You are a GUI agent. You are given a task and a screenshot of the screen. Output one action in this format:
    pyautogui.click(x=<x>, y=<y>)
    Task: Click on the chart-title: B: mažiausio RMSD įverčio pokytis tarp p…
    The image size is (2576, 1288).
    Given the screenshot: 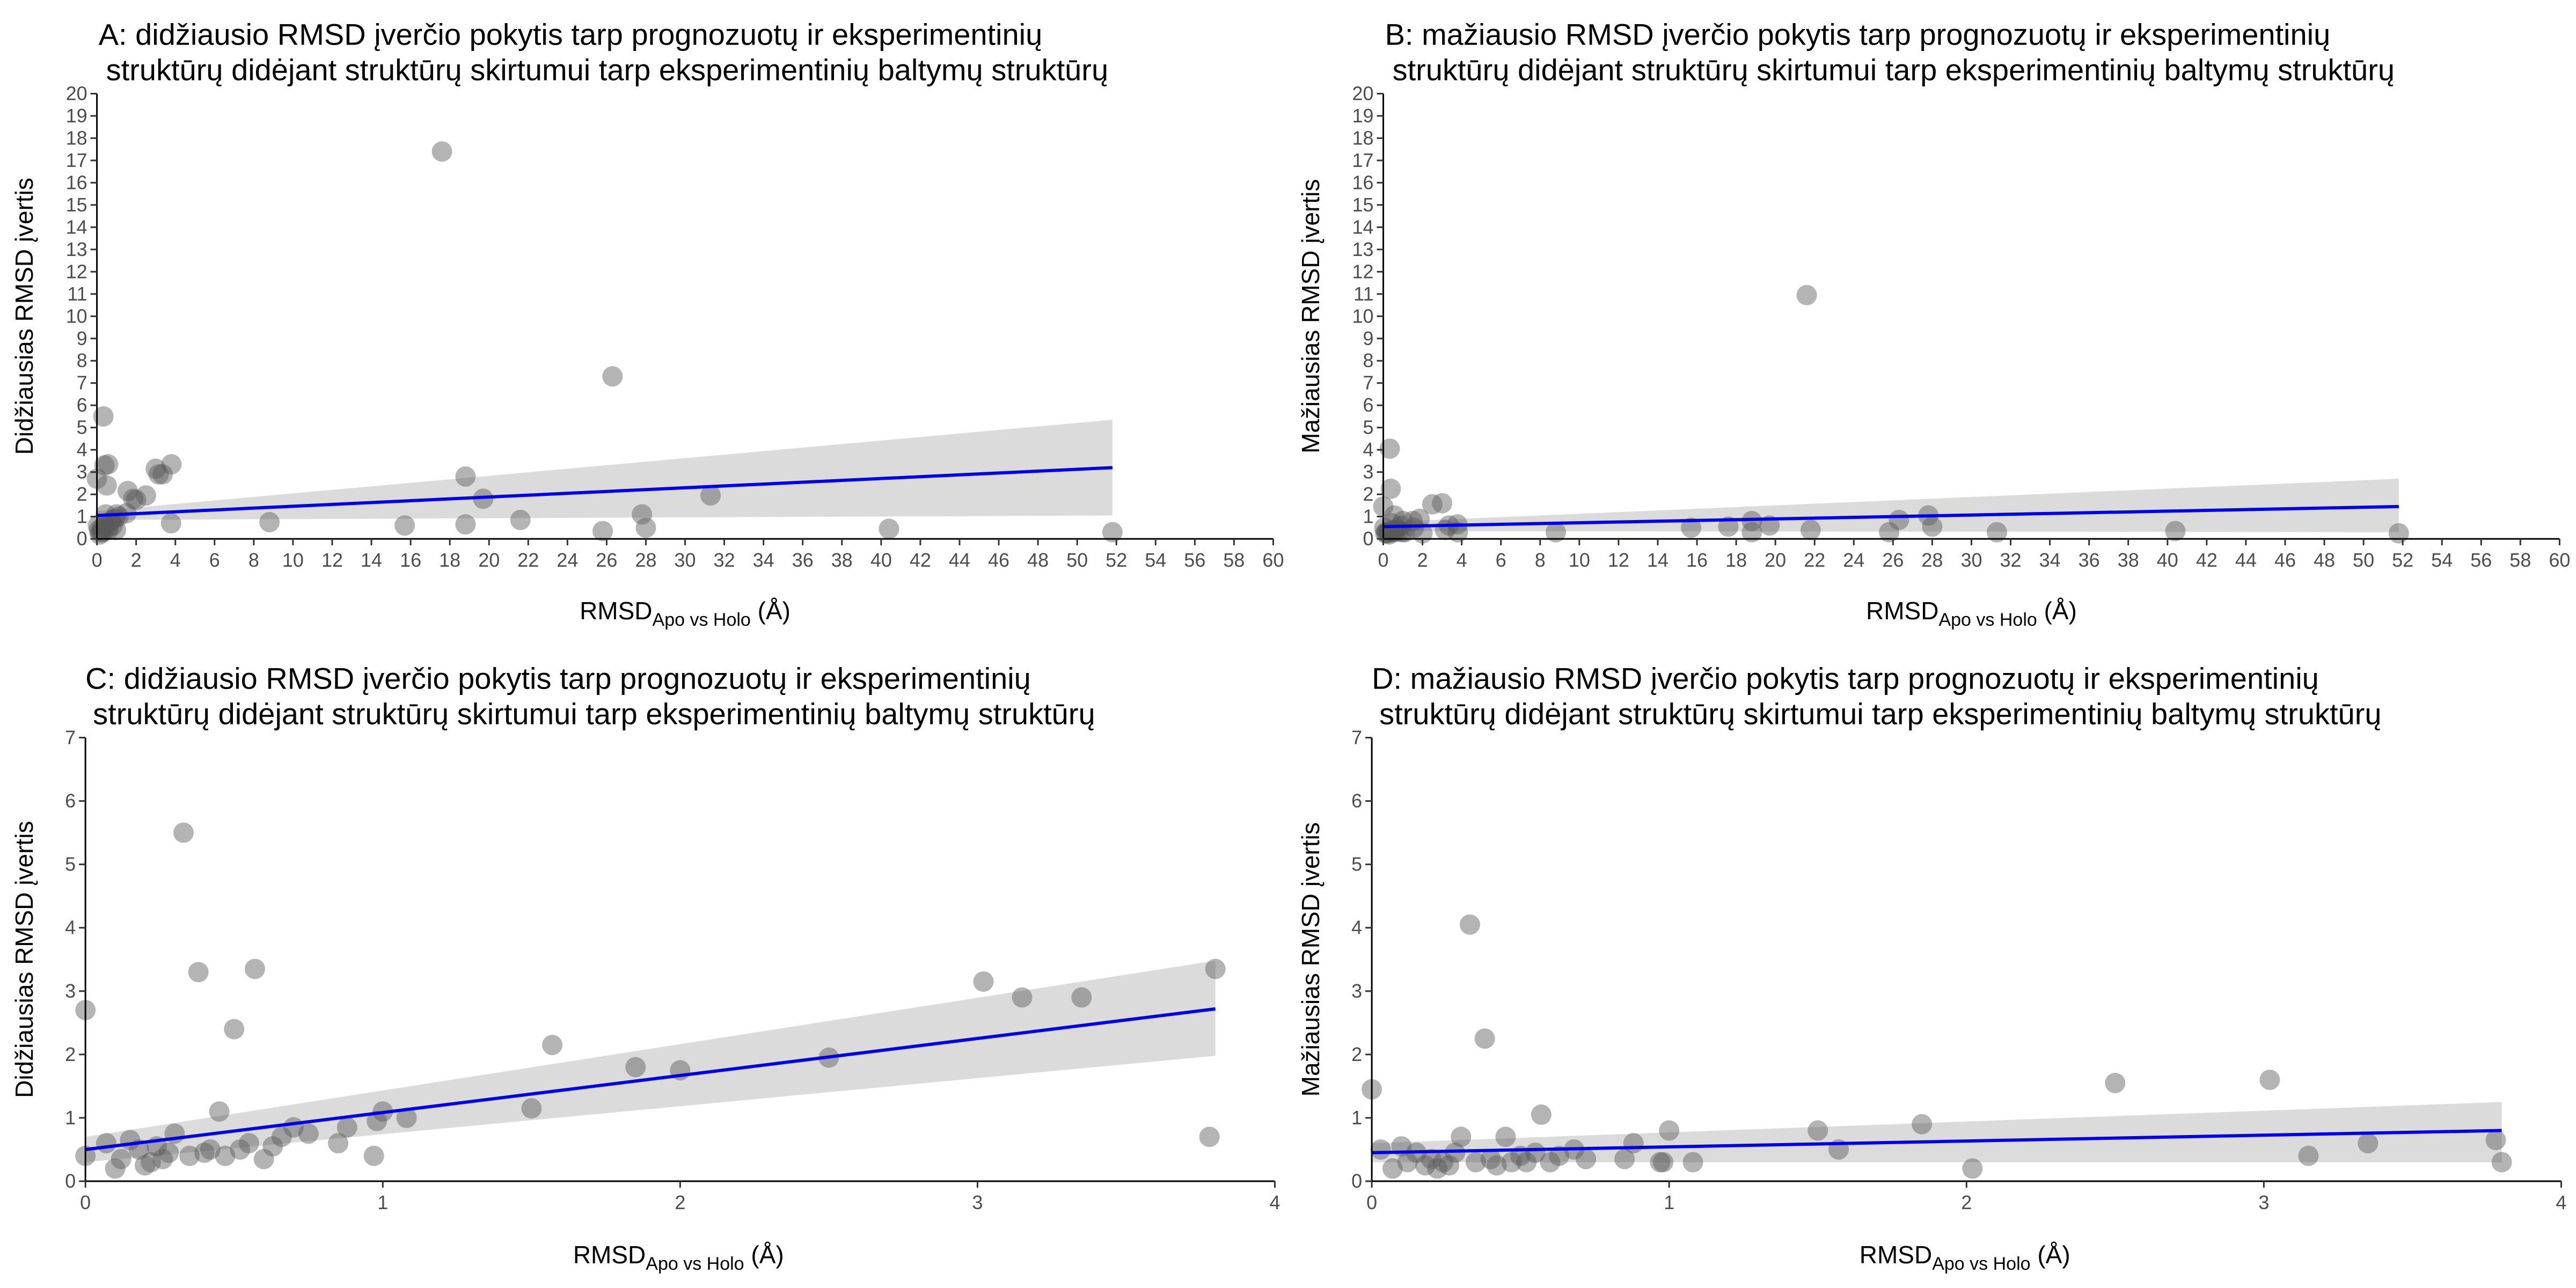 What is the action you would take?
    pyautogui.click(x=1890, y=51)
    